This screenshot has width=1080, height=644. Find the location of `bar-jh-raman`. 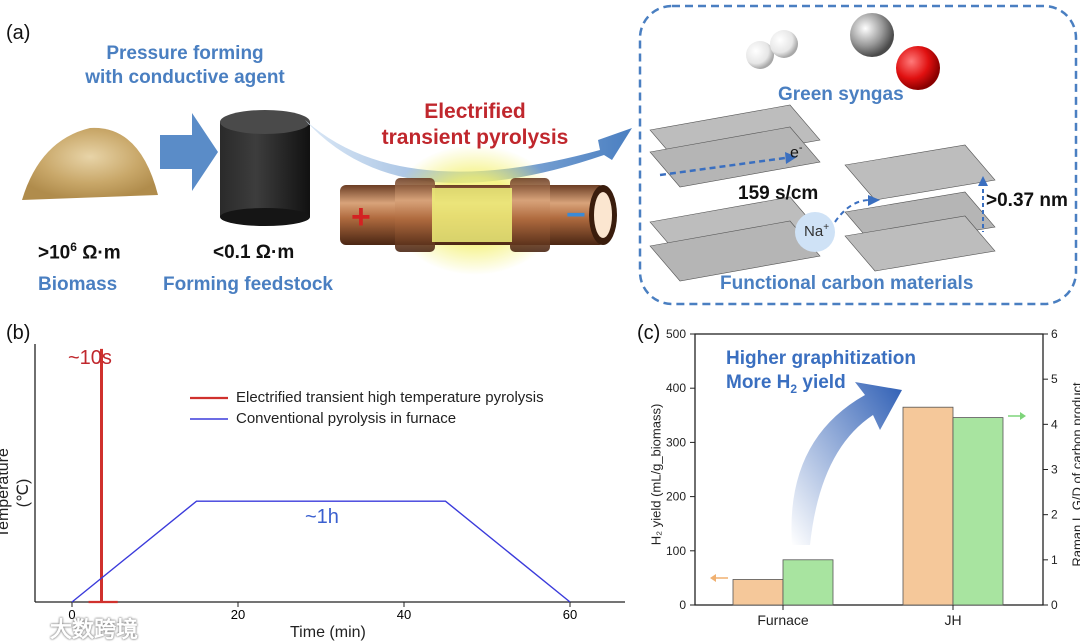

bar-jh-raman is located at coordinates (978, 511).